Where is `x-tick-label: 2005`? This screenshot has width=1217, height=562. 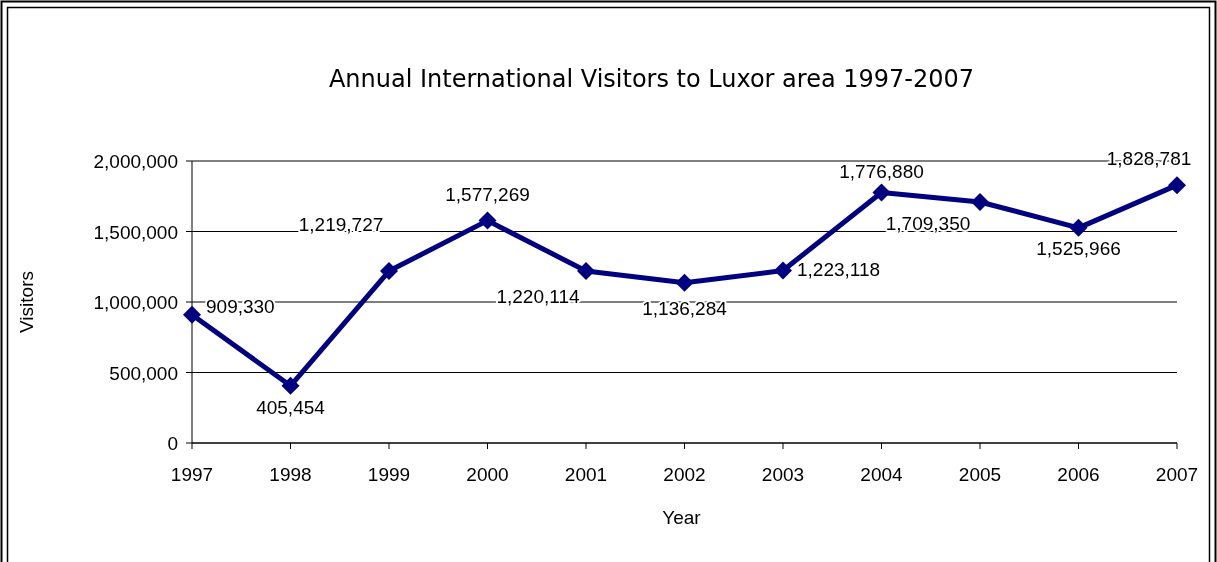 x-tick-label: 2005 is located at coordinates (980, 474).